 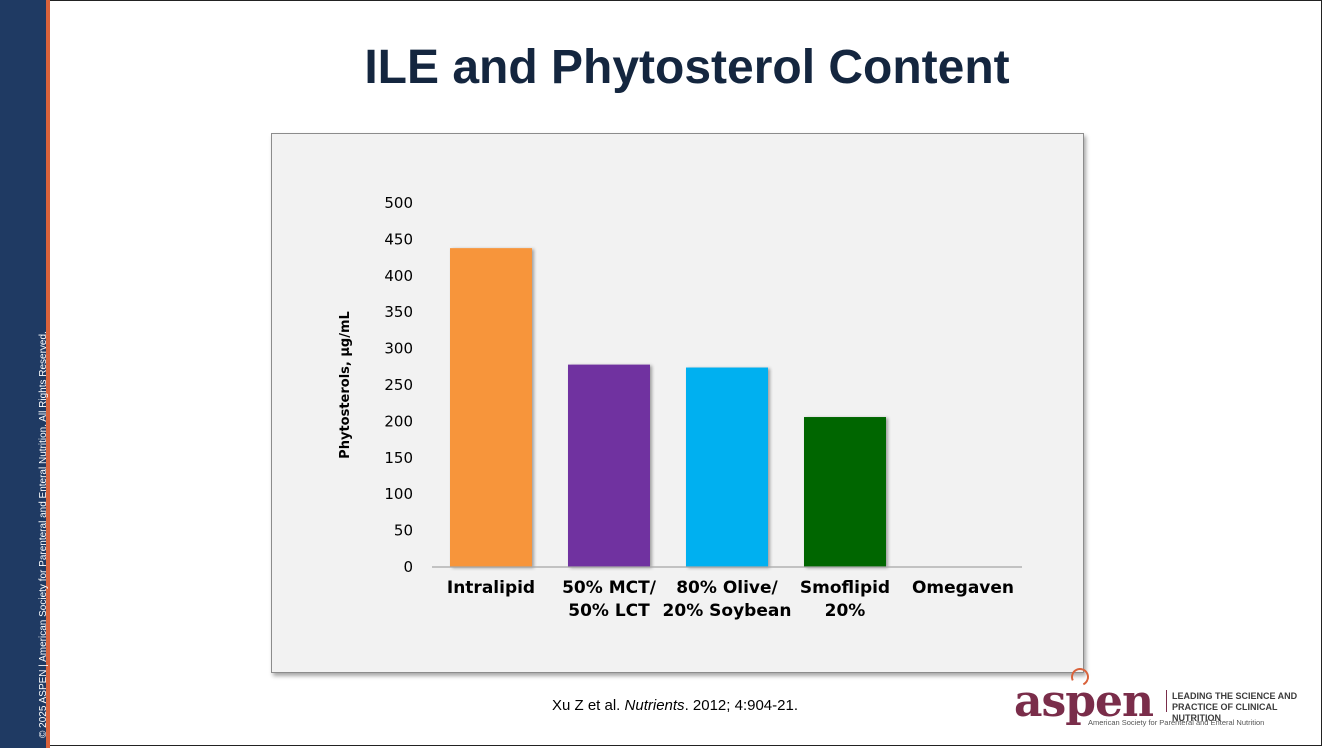 What do you see at coordinates (727, 611) in the screenshot?
I see `x-tick-label: 20% Soybean` at bounding box center [727, 611].